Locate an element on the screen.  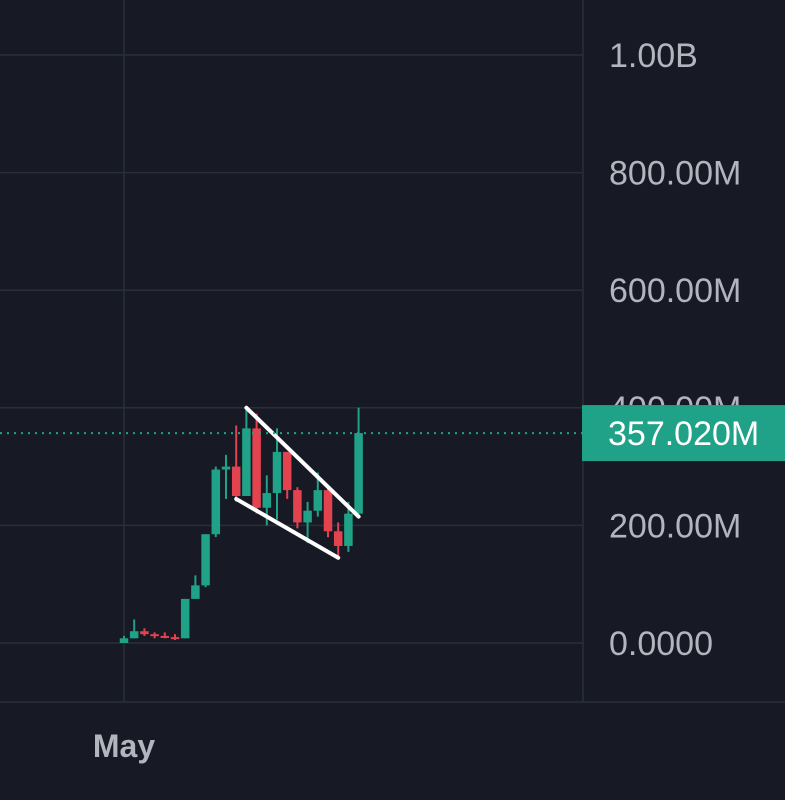
last-price-label: 357.020M is located at coordinates (683, 434).